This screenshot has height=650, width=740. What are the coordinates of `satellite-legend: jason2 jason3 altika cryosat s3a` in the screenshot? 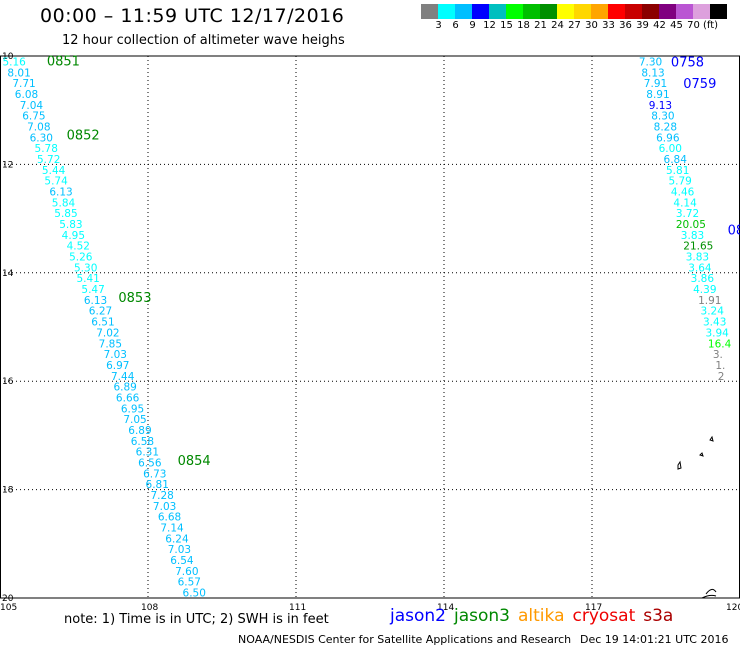 It's located at (535, 616).